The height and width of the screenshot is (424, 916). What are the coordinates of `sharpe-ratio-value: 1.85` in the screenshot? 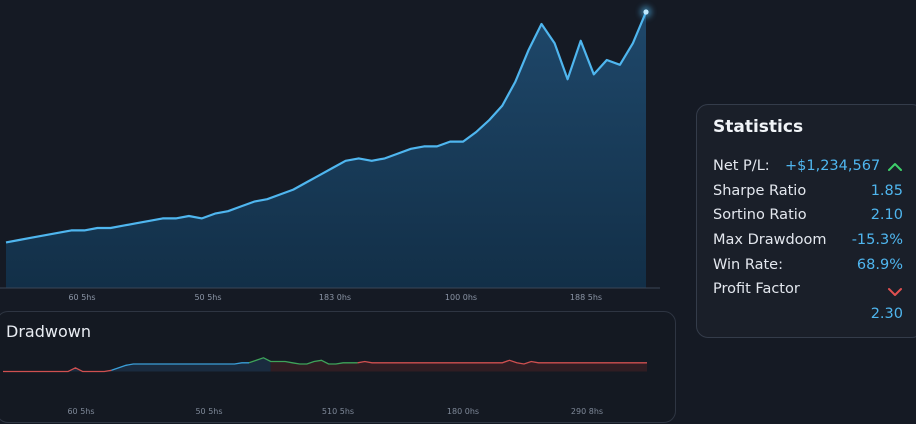 It's located at (886, 191).